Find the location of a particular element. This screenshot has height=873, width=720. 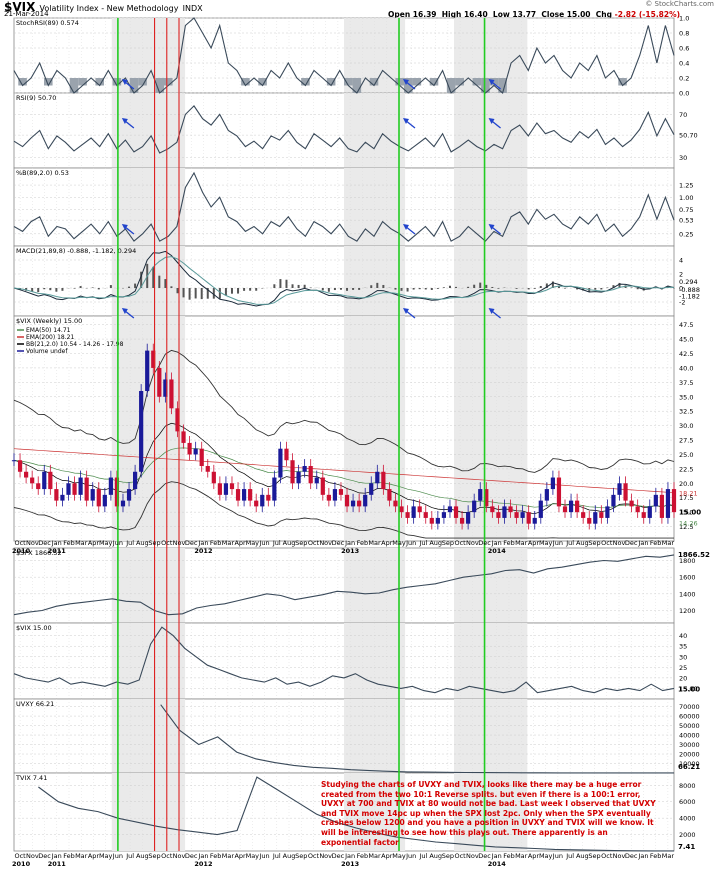

x-month-label-main: Dec is located at coordinates (484, 543).